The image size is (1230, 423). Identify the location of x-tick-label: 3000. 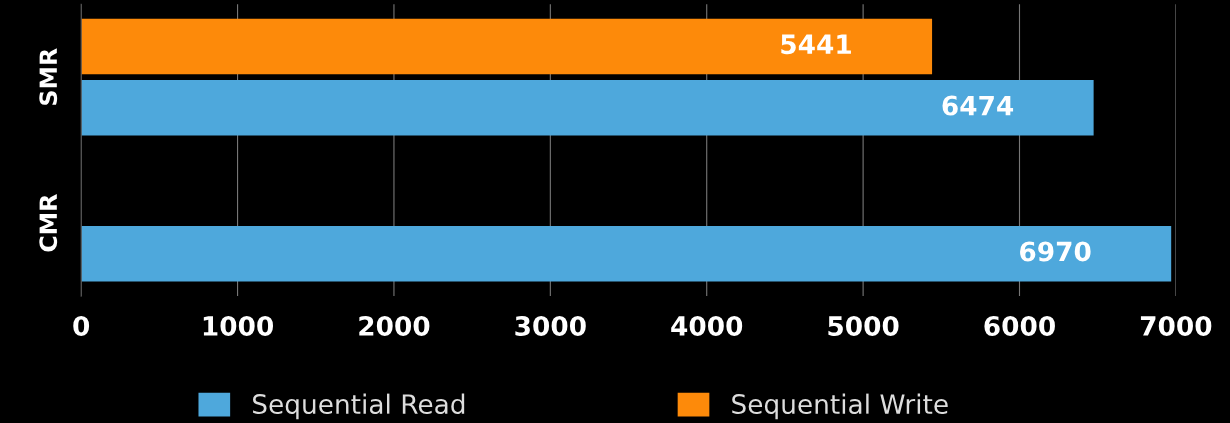
(550, 326).